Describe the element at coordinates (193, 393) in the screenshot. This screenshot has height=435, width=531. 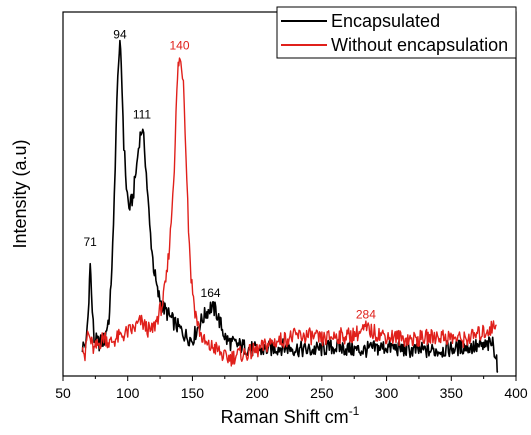
I see `x-tick-label: 150` at that location.